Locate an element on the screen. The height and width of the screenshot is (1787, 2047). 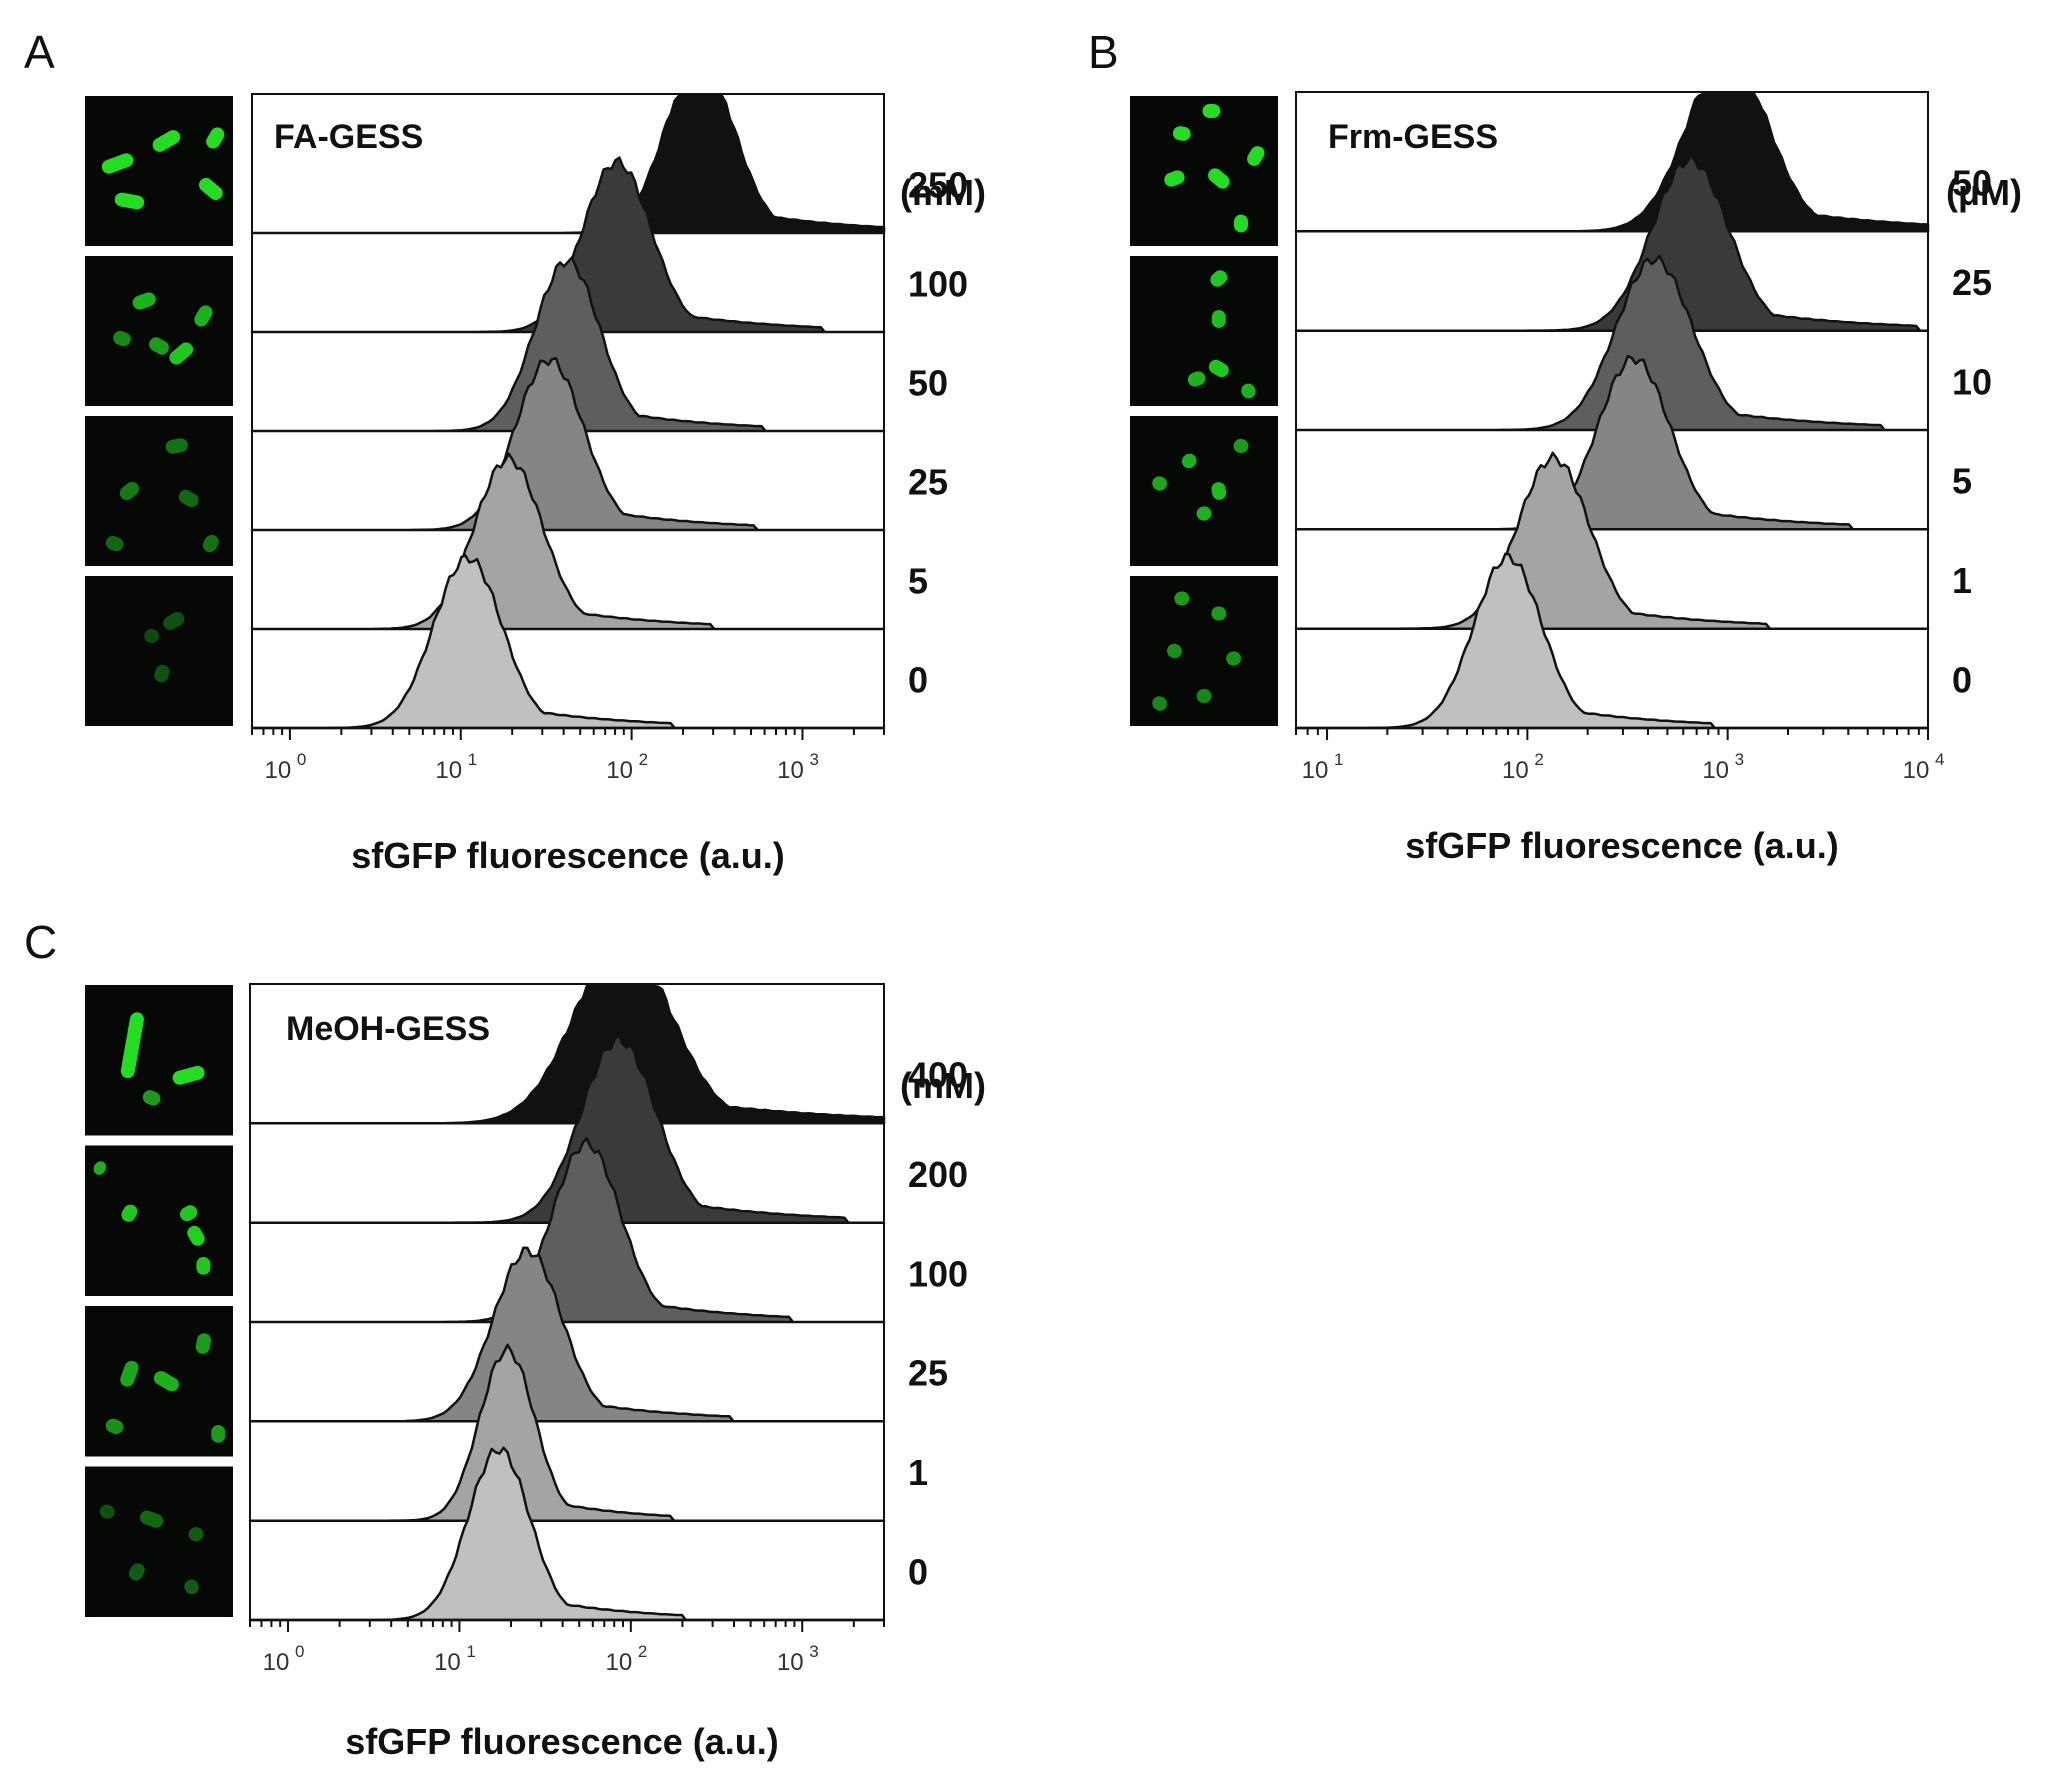
unit-label-b: (μM) is located at coordinates (1984, 192).